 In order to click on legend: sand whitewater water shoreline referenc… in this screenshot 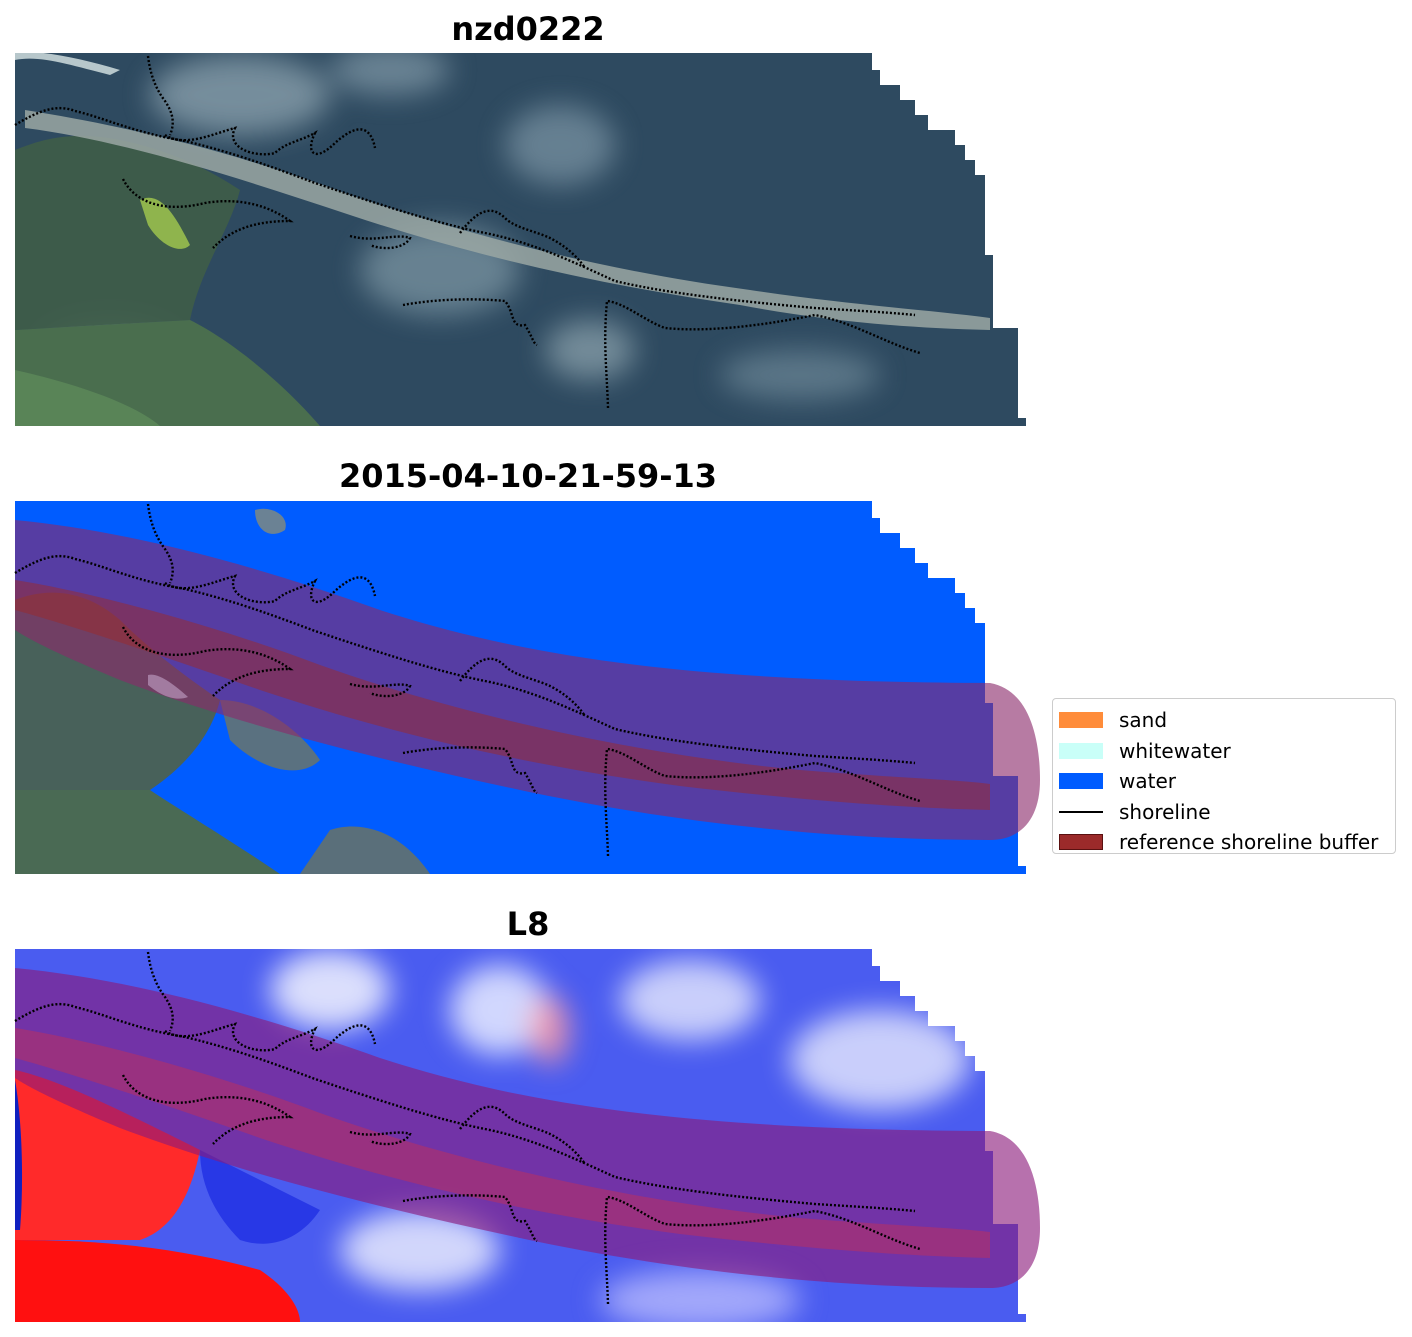, I will do `click(1224, 776)`.